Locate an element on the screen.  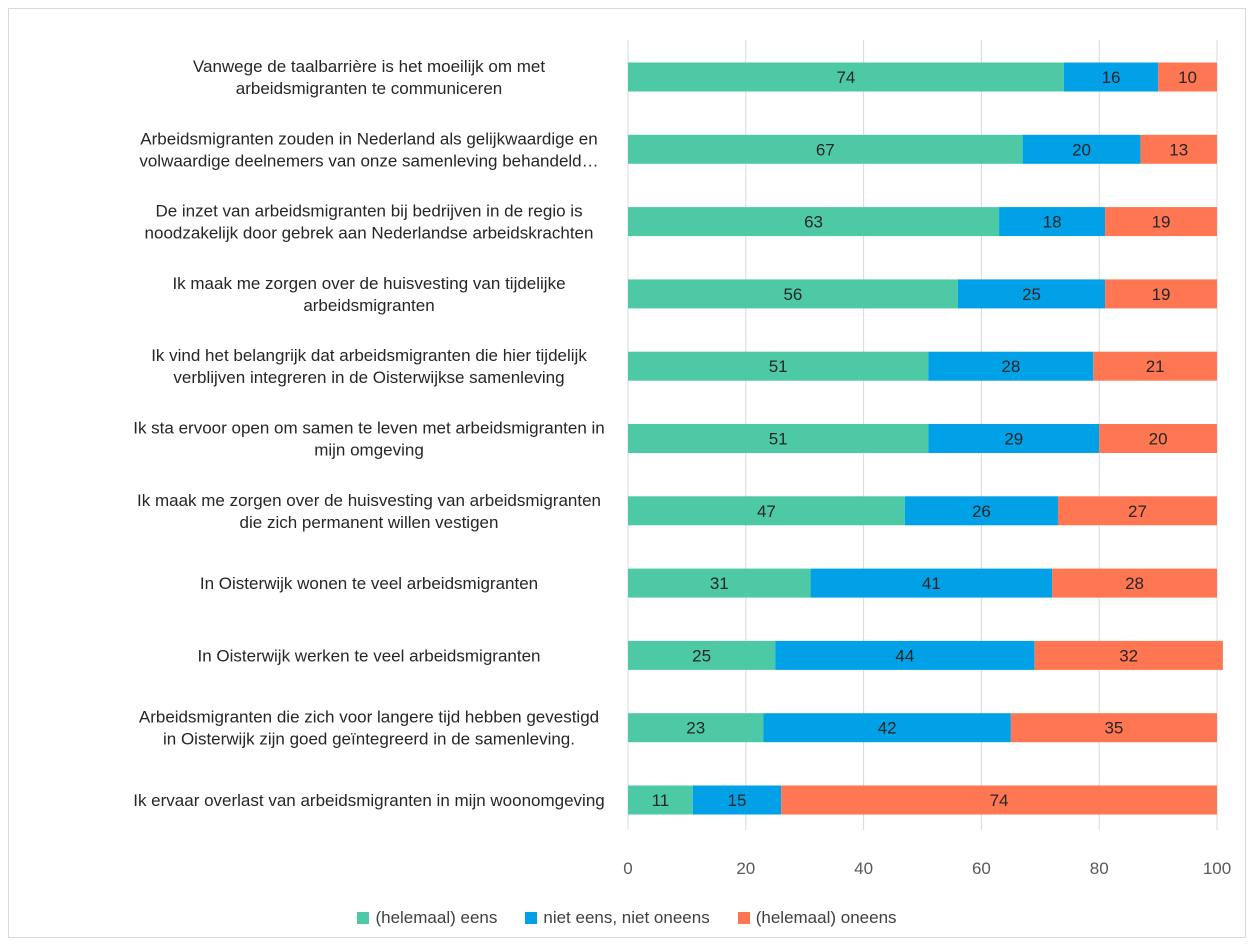
data-label: 41 is located at coordinates (931, 583).